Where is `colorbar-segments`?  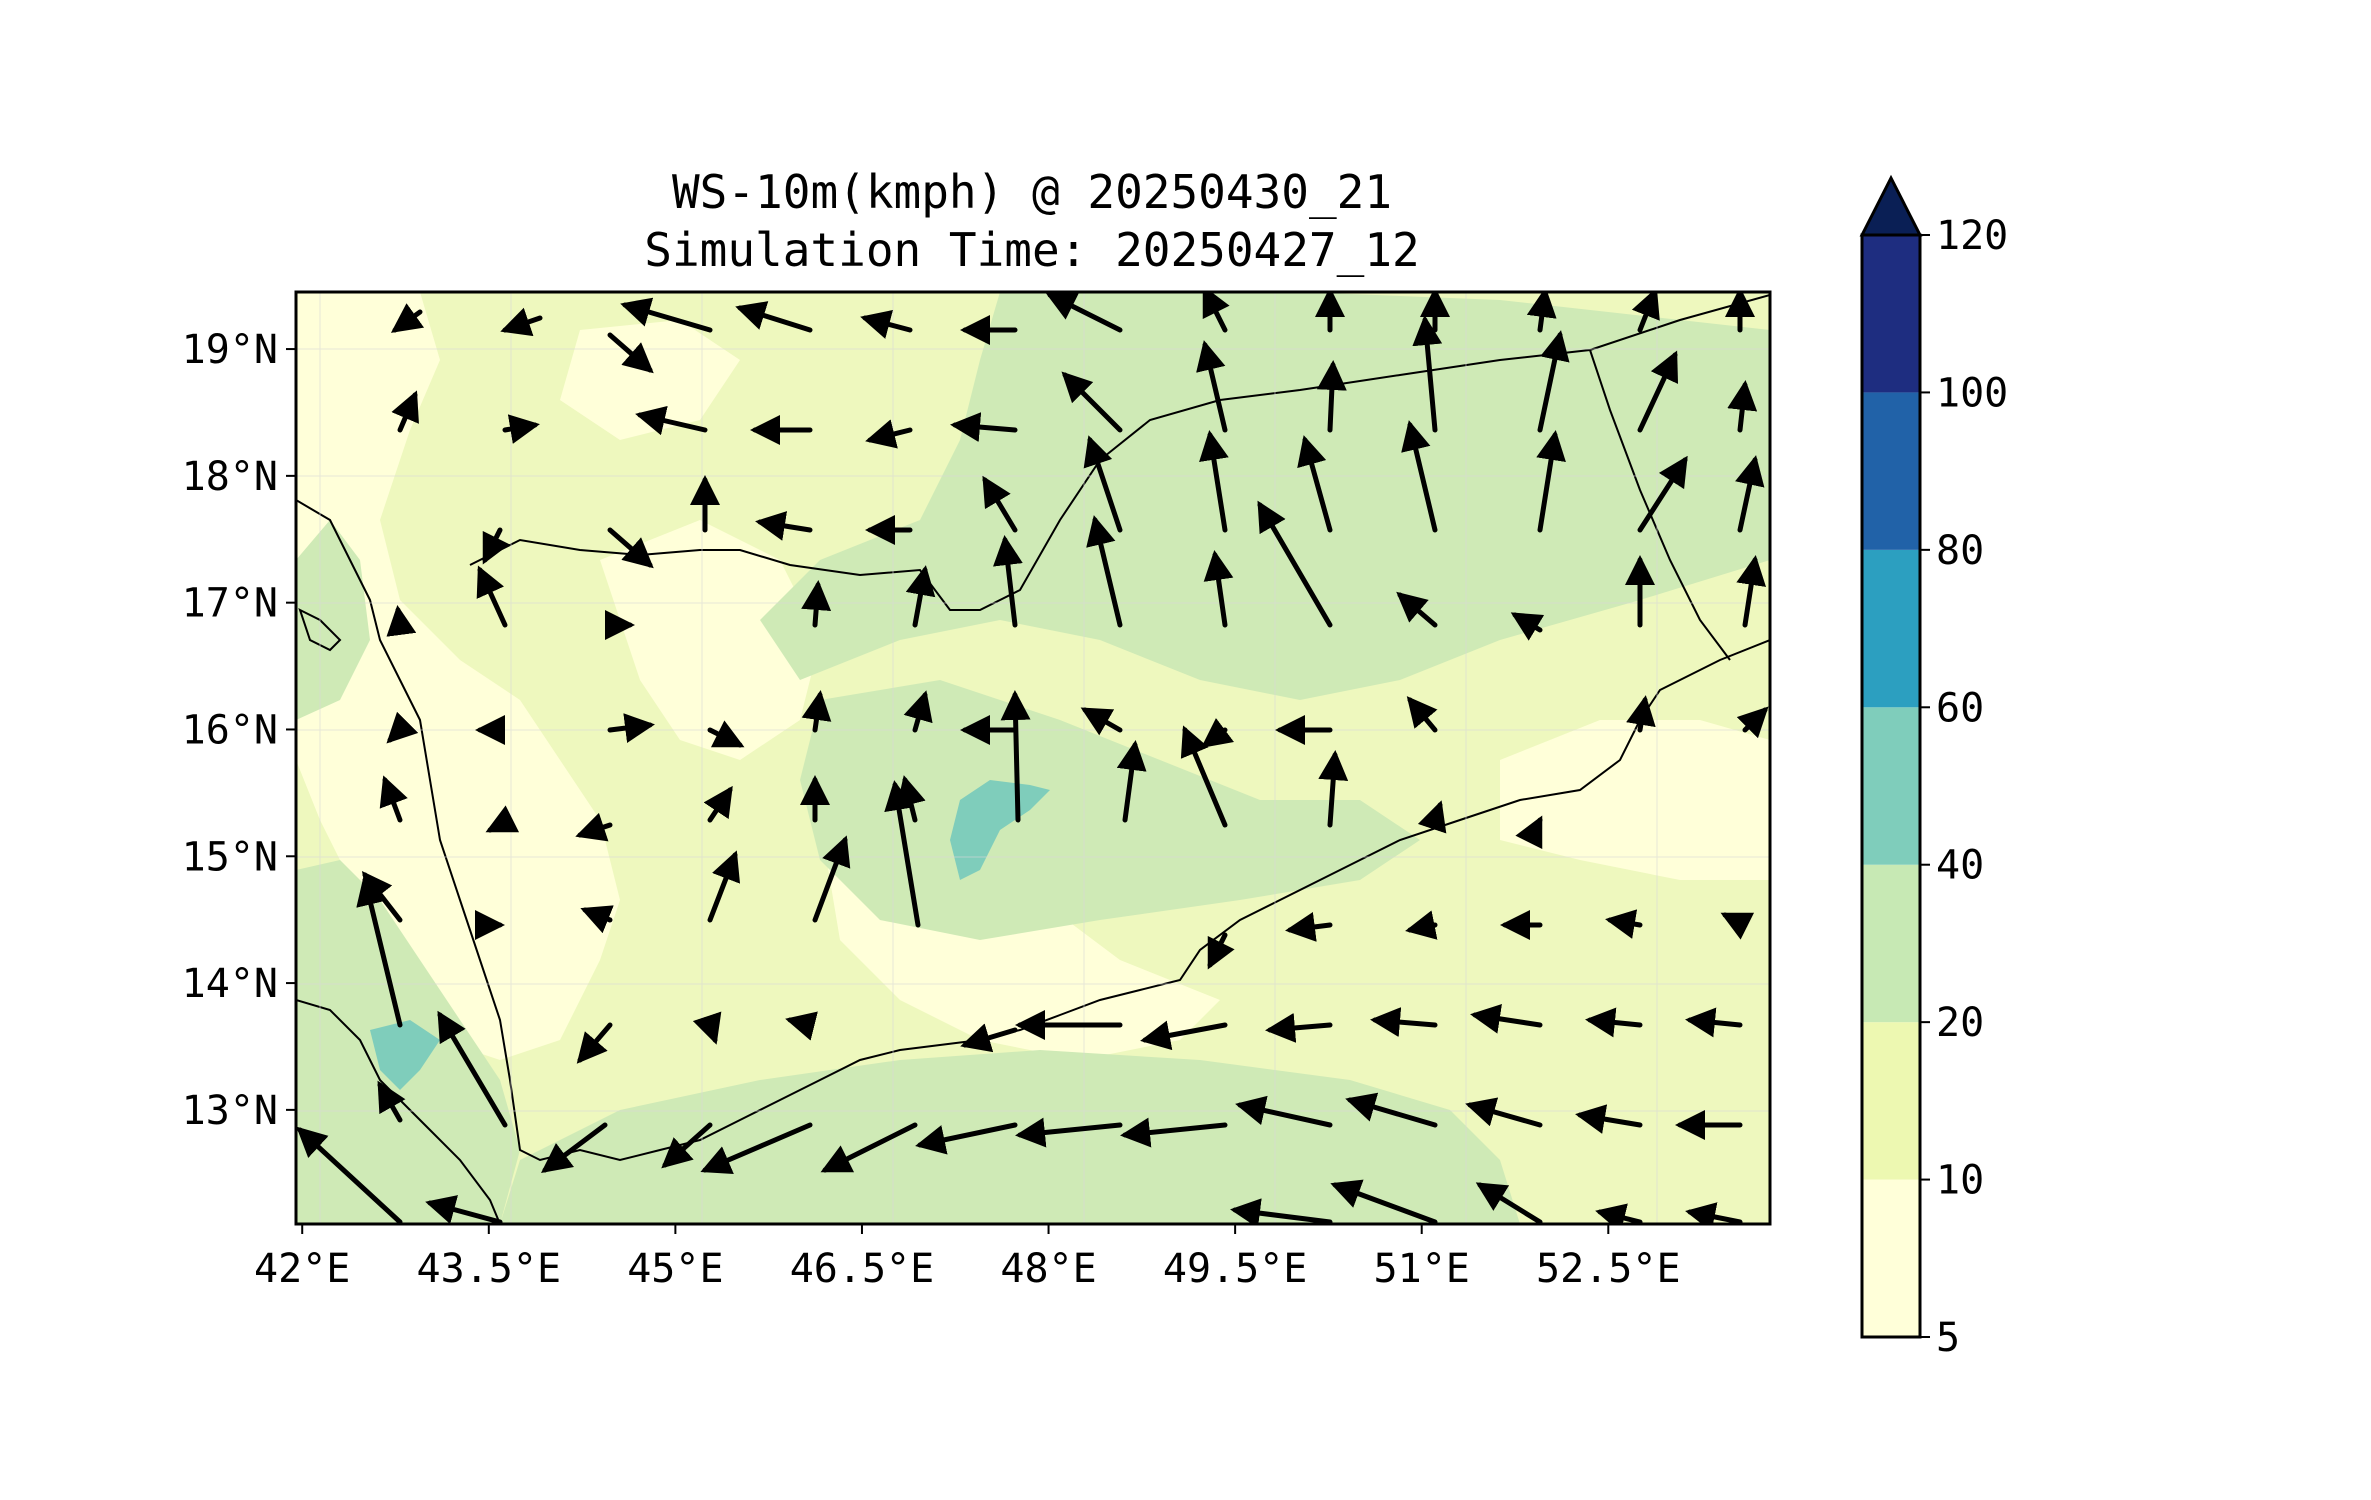
colorbar-segments is located at coordinates (1891, 786).